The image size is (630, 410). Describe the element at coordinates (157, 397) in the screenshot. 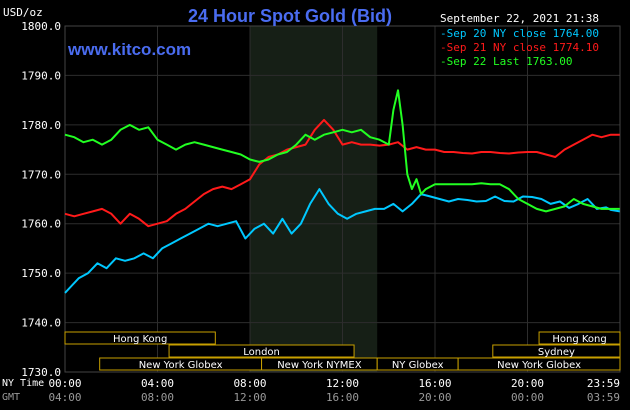

I see `x-tick-label-gmt: 08:00` at that location.